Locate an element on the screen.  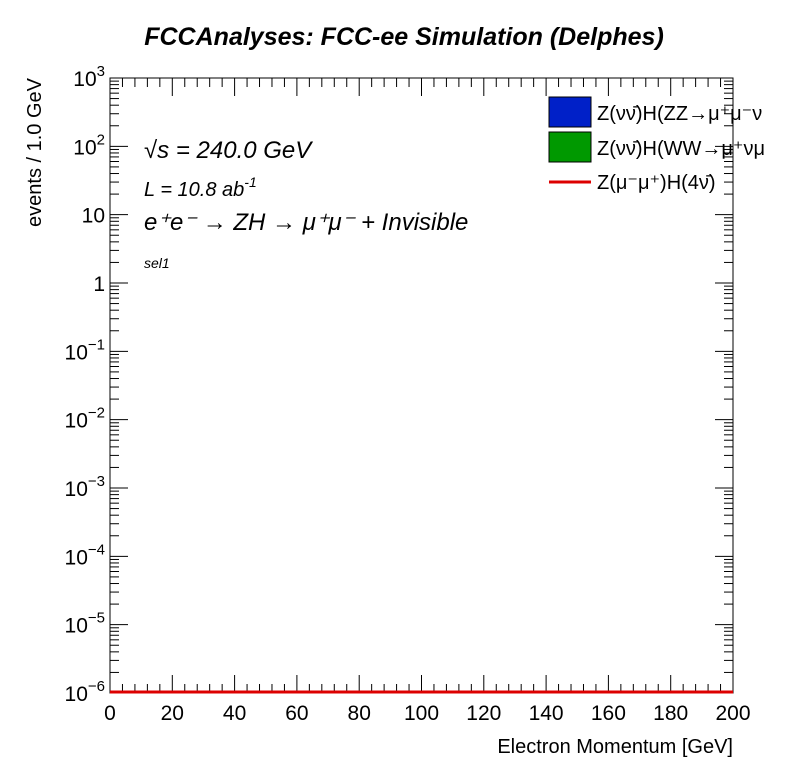
legend-swatch-ww is located at coordinates (570, 147).